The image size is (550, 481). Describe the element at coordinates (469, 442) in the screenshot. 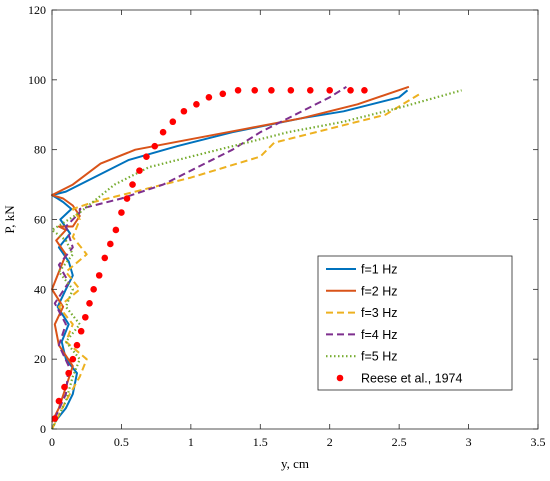

I see `x-tick-label: 3` at that location.